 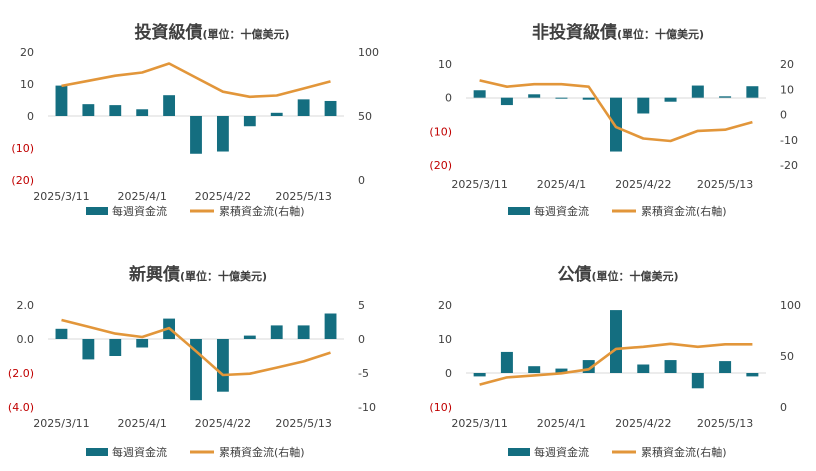 What do you see at coordinates (617, 274) in the screenshot?
I see `chart-title: 公債(單位：十億美元)` at bounding box center [617, 274].